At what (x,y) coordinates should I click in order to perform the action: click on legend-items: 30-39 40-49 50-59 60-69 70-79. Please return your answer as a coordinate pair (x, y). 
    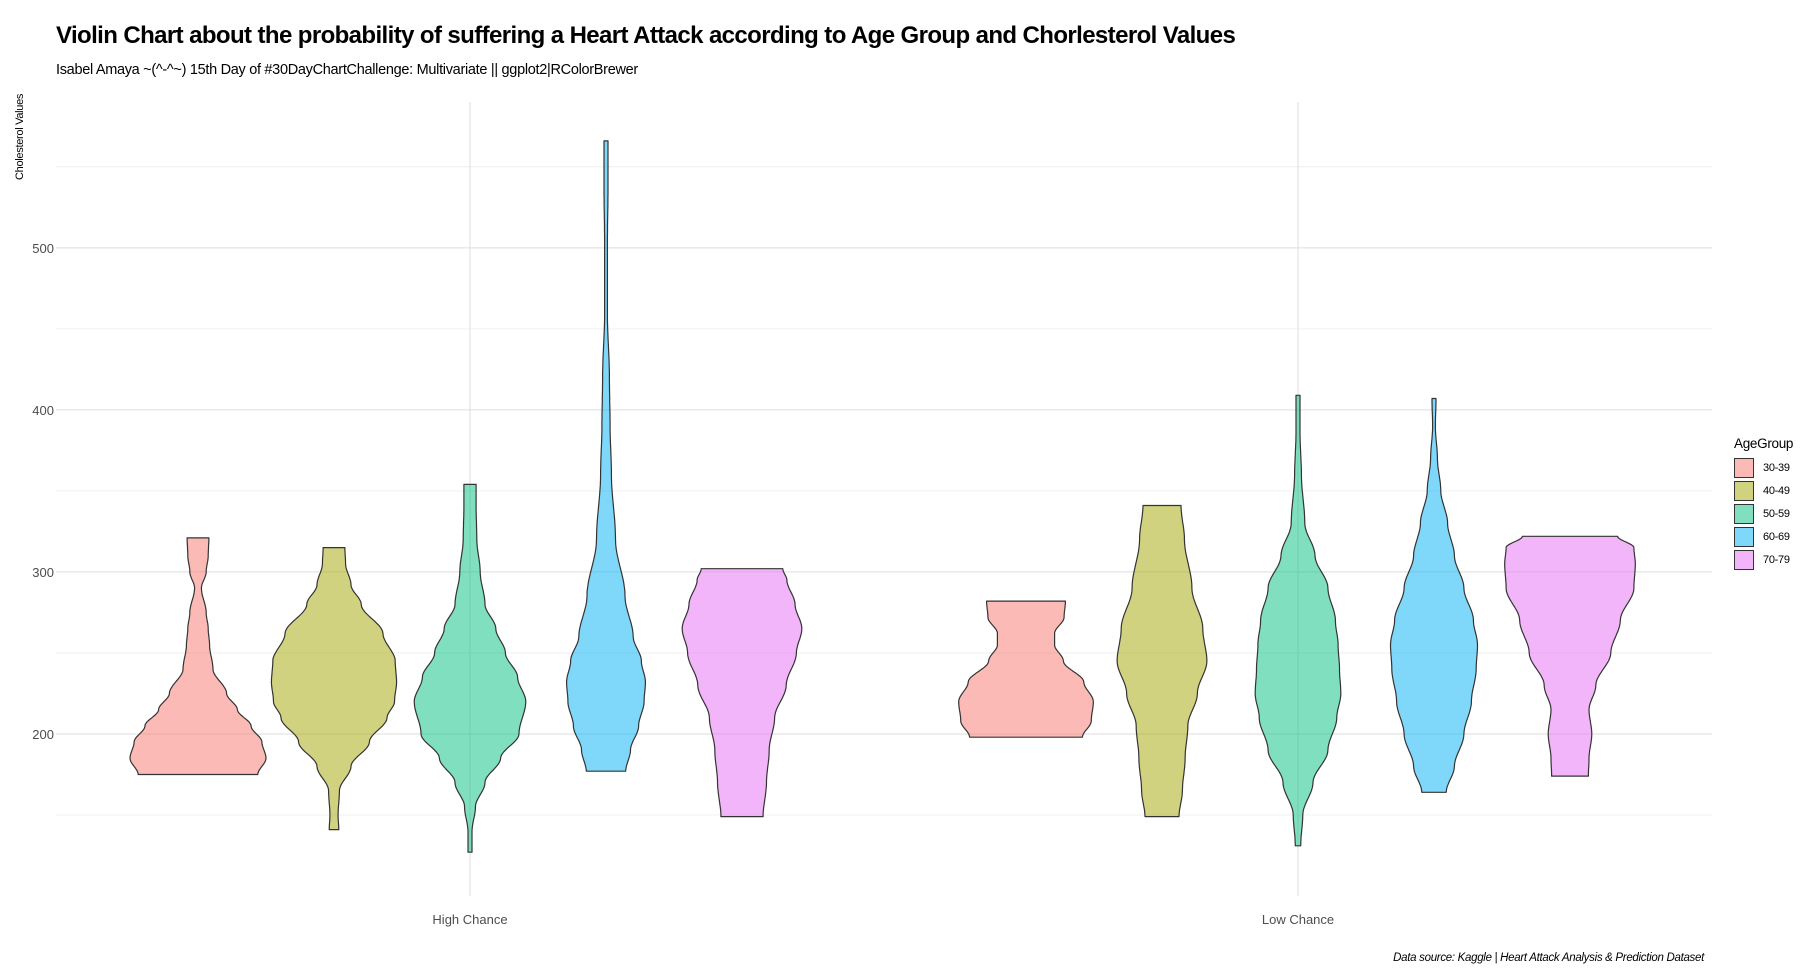
    Looking at the image, I should click on (1763, 513).